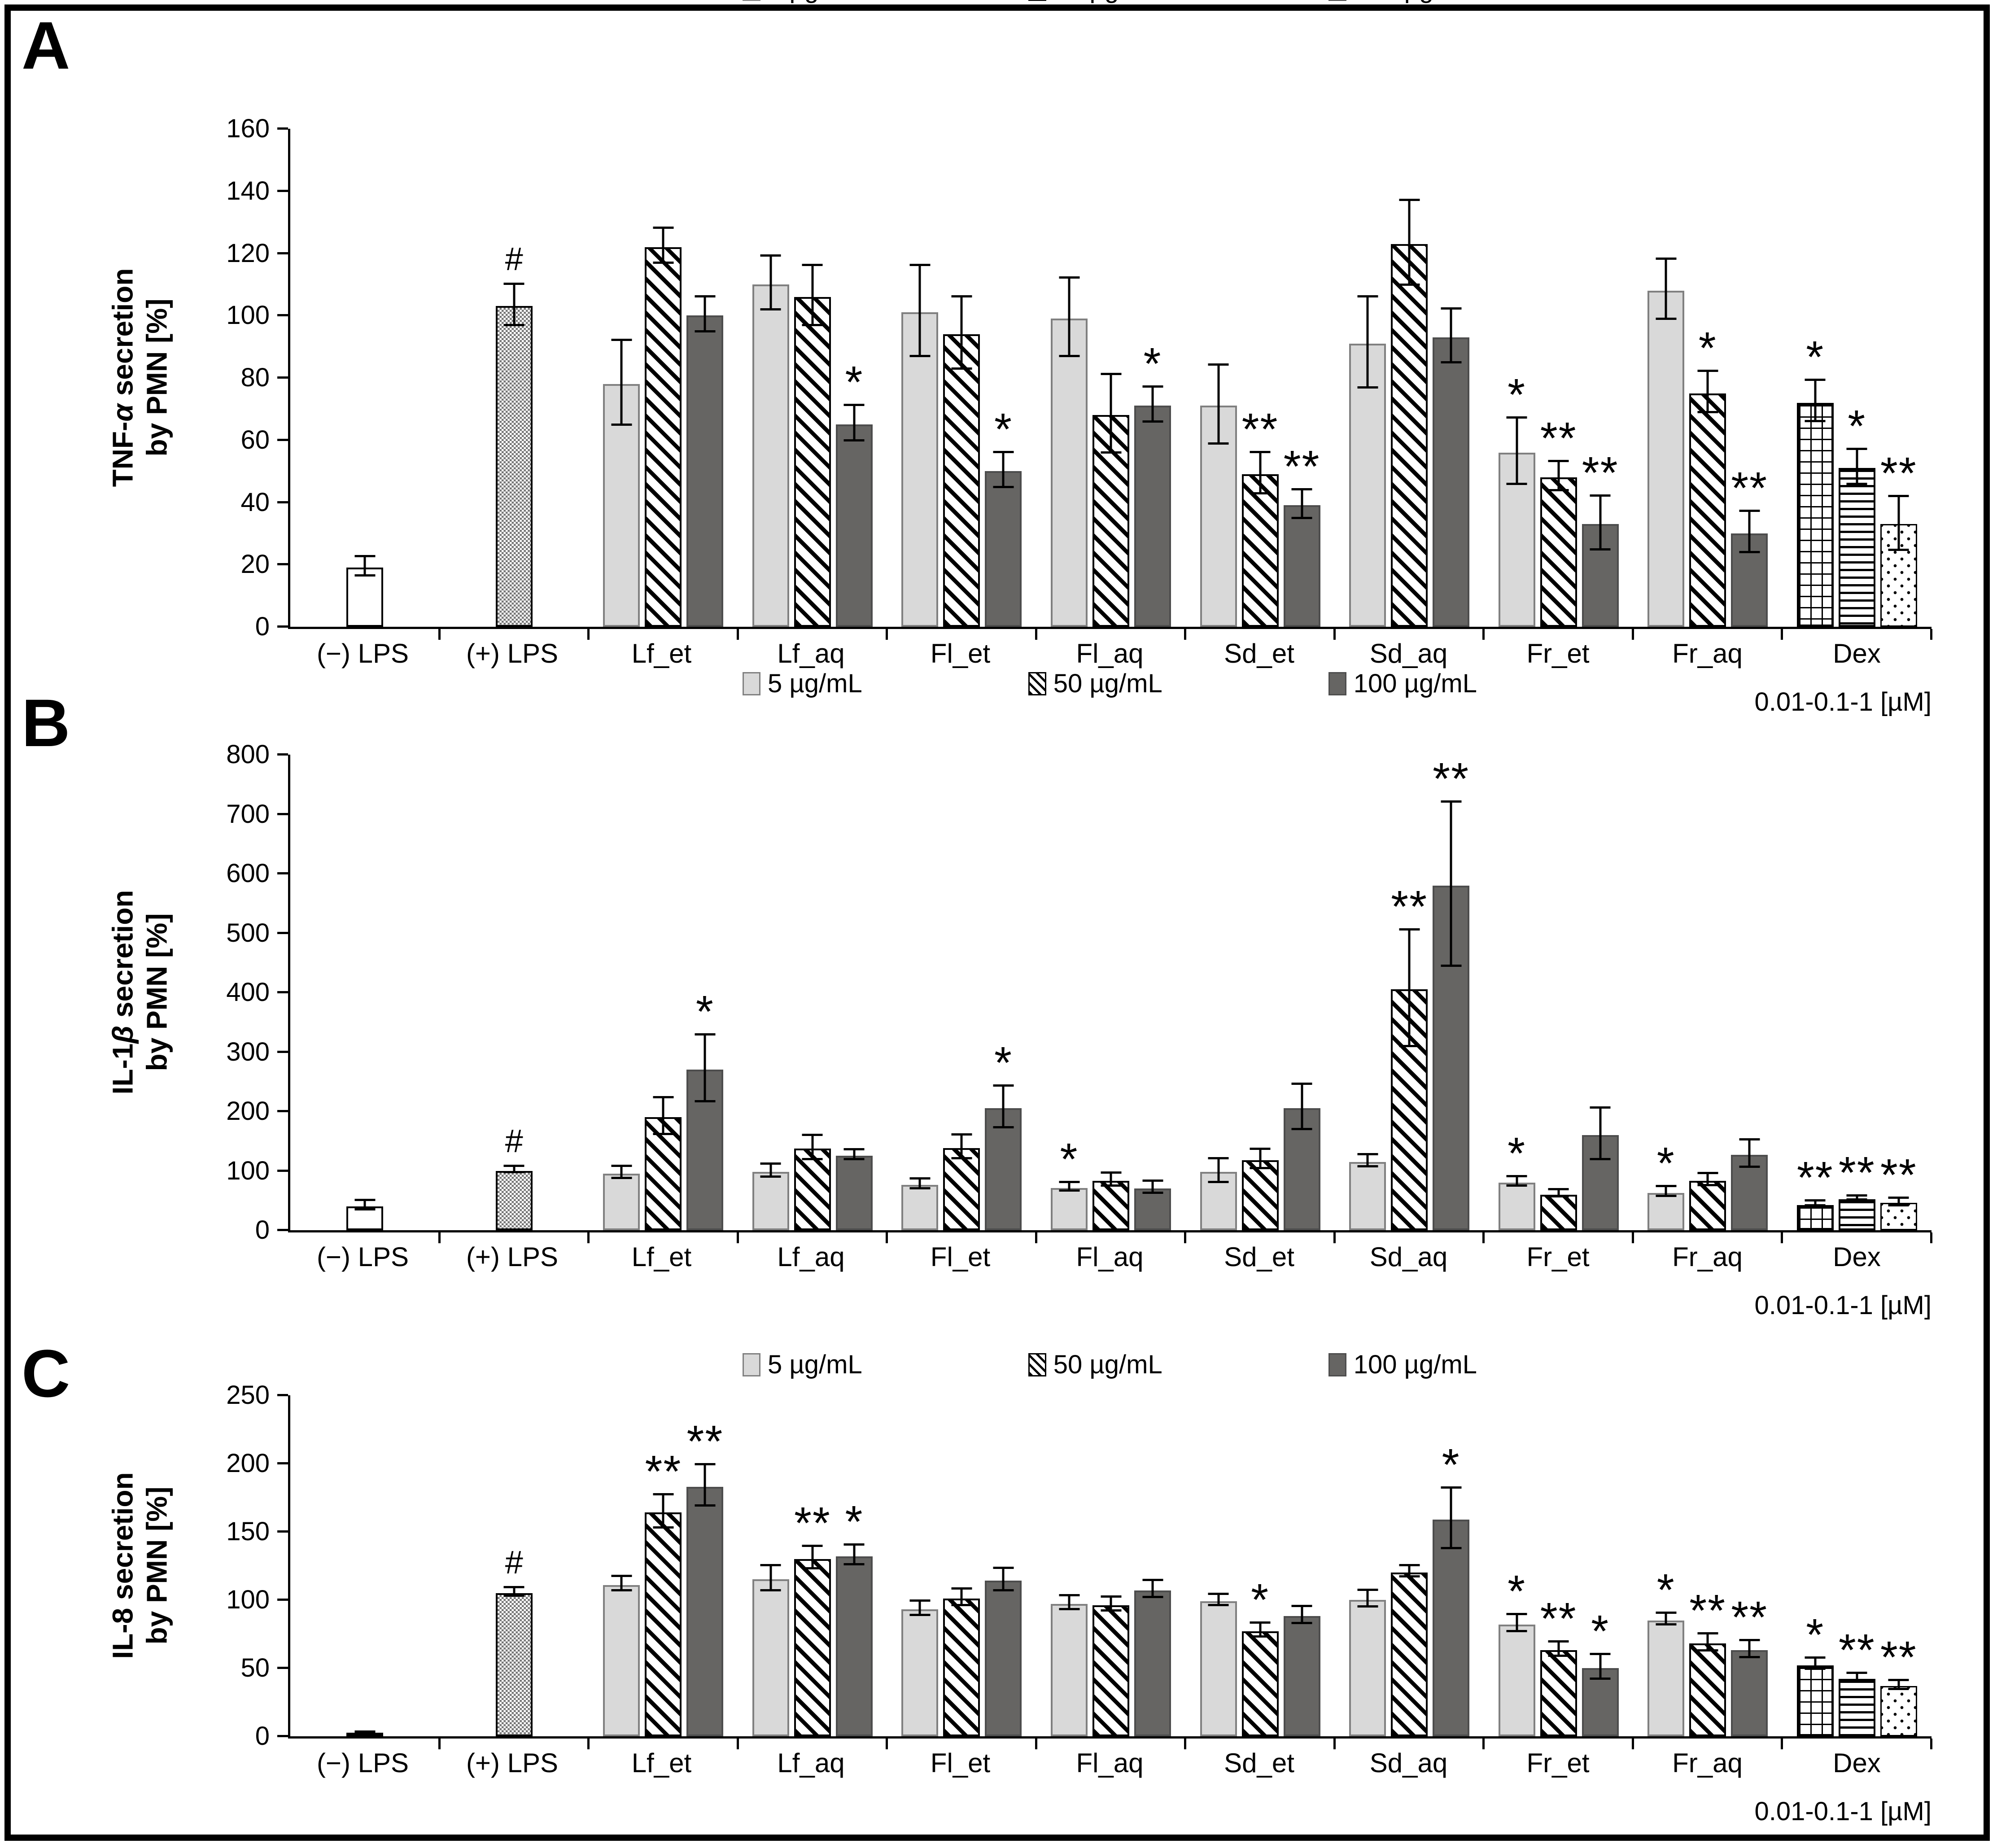 The image size is (1997, 1848). Describe the element at coordinates (248, 933) in the screenshot. I see `y-axis-tick-label: 500` at that location.